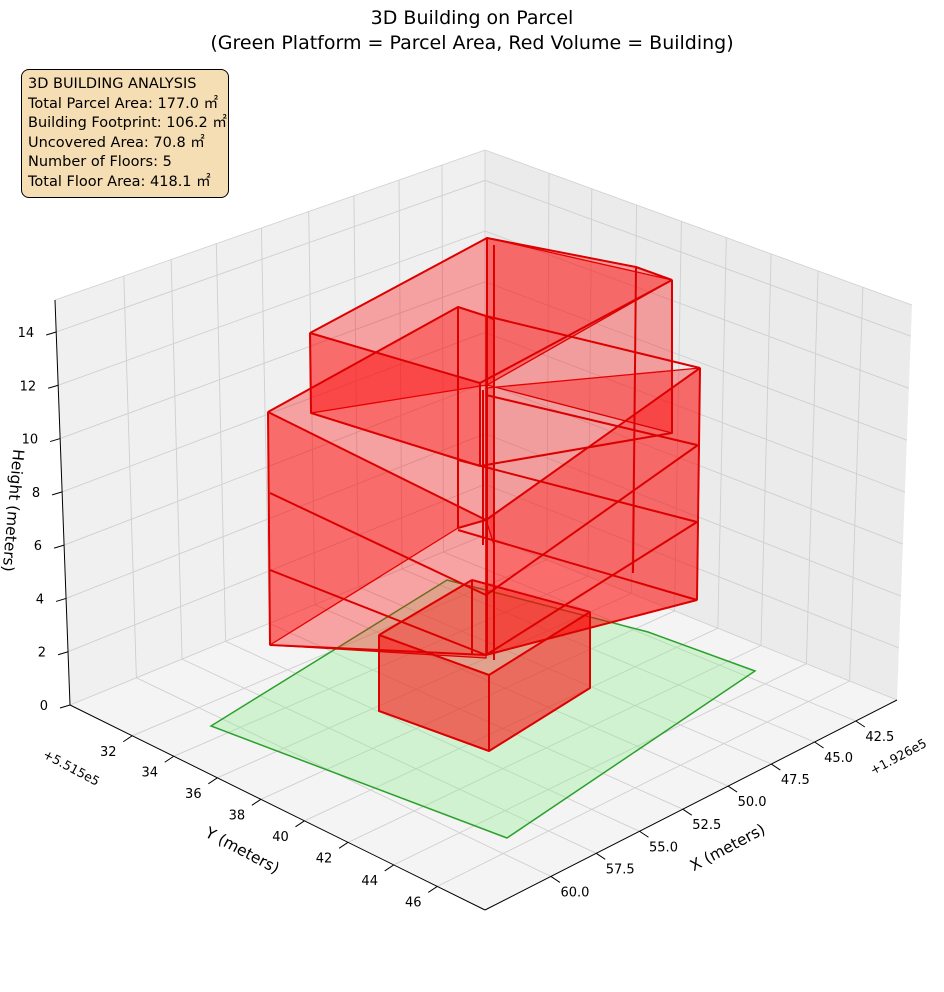  What do you see at coordinates (277, 807) in the screenshot?
I see `y-axis-line` at bounding box center [277, 807].